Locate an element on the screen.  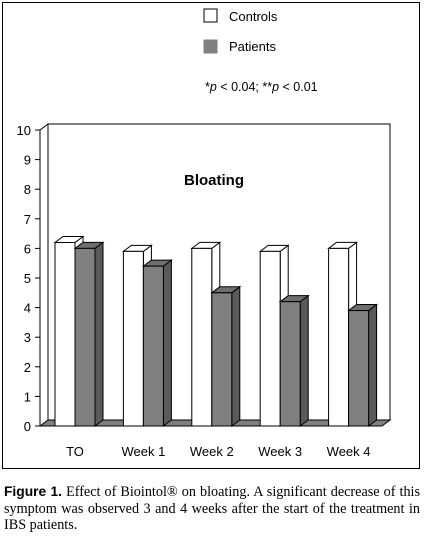
y-tick-label: 5 is located at coordinates (27, 278).